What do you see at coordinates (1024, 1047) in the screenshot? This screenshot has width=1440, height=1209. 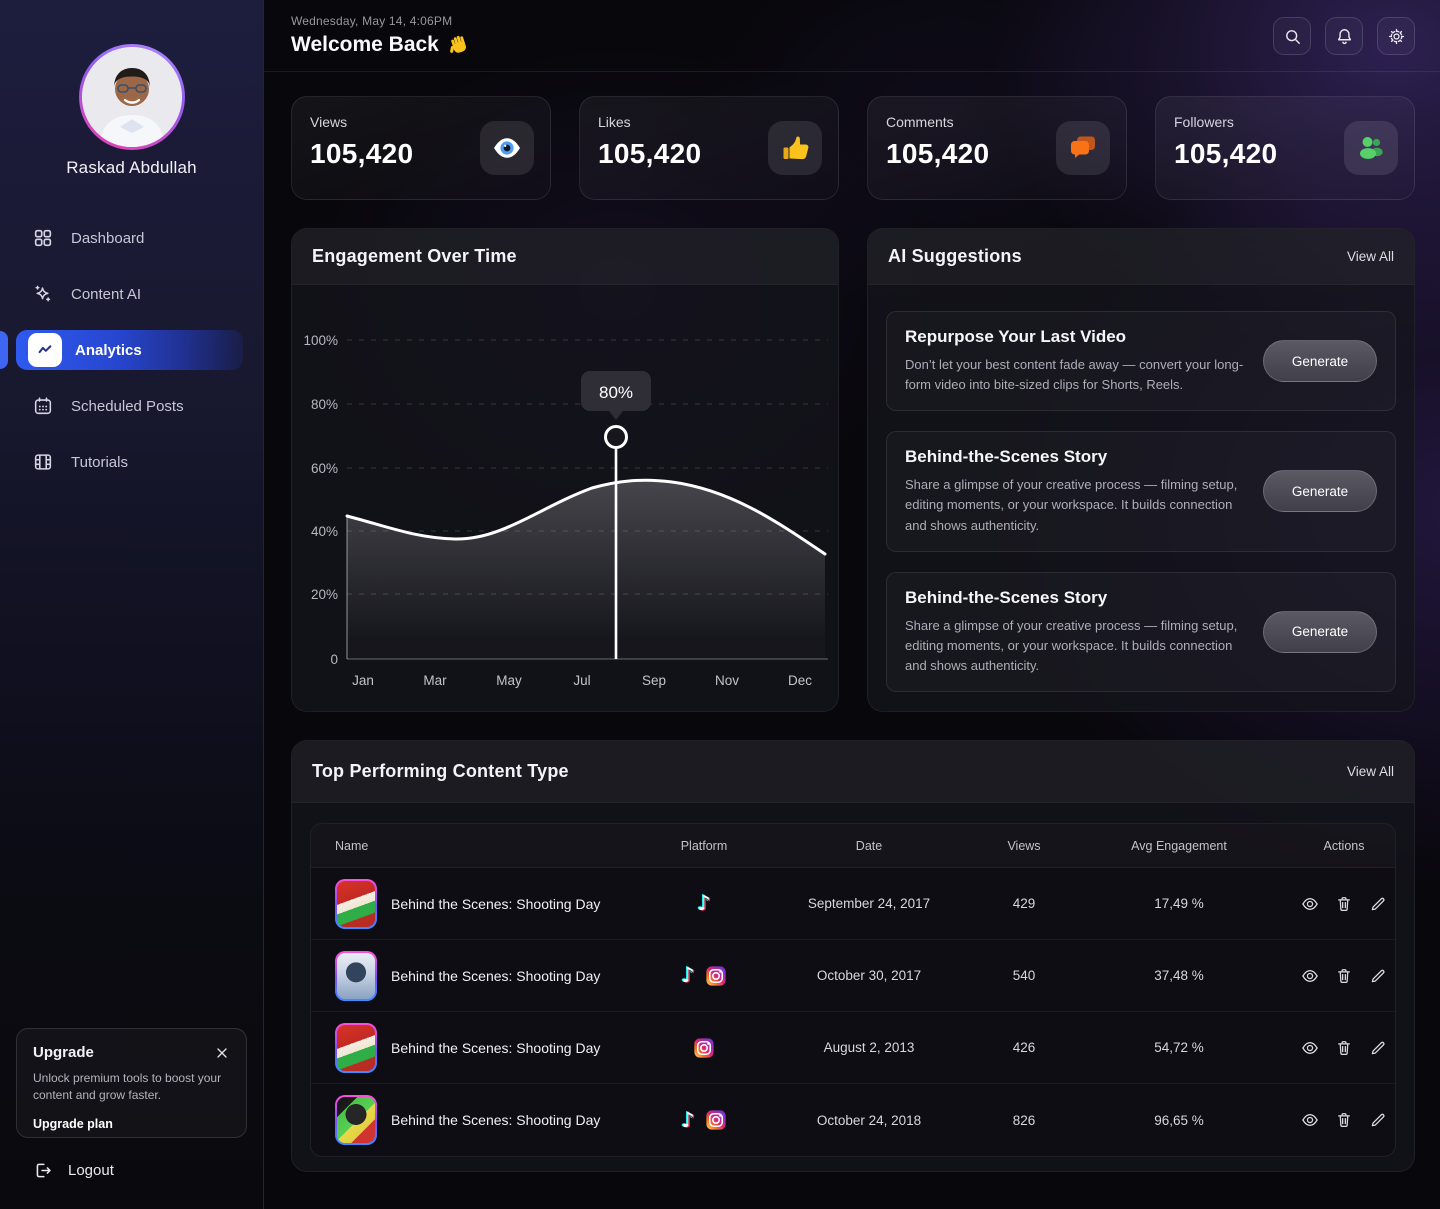 I see `views-count: 426` at bounding box center [1024, 1047].